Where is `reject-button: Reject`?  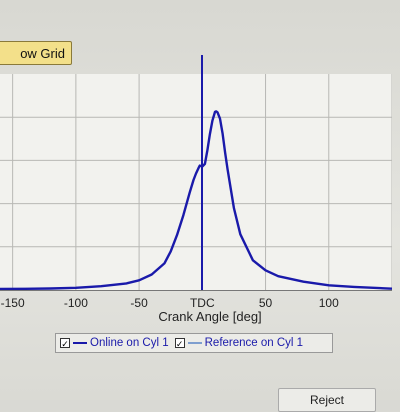 reject-button: Reject is located at coordinates (327, 400).